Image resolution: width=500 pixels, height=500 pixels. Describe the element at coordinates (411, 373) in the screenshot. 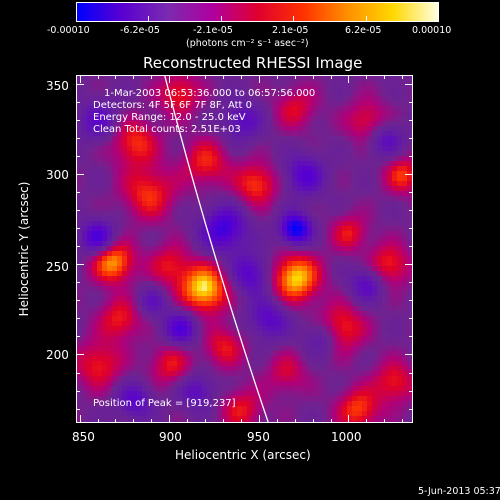

I see `y-axis-tick` at that location.